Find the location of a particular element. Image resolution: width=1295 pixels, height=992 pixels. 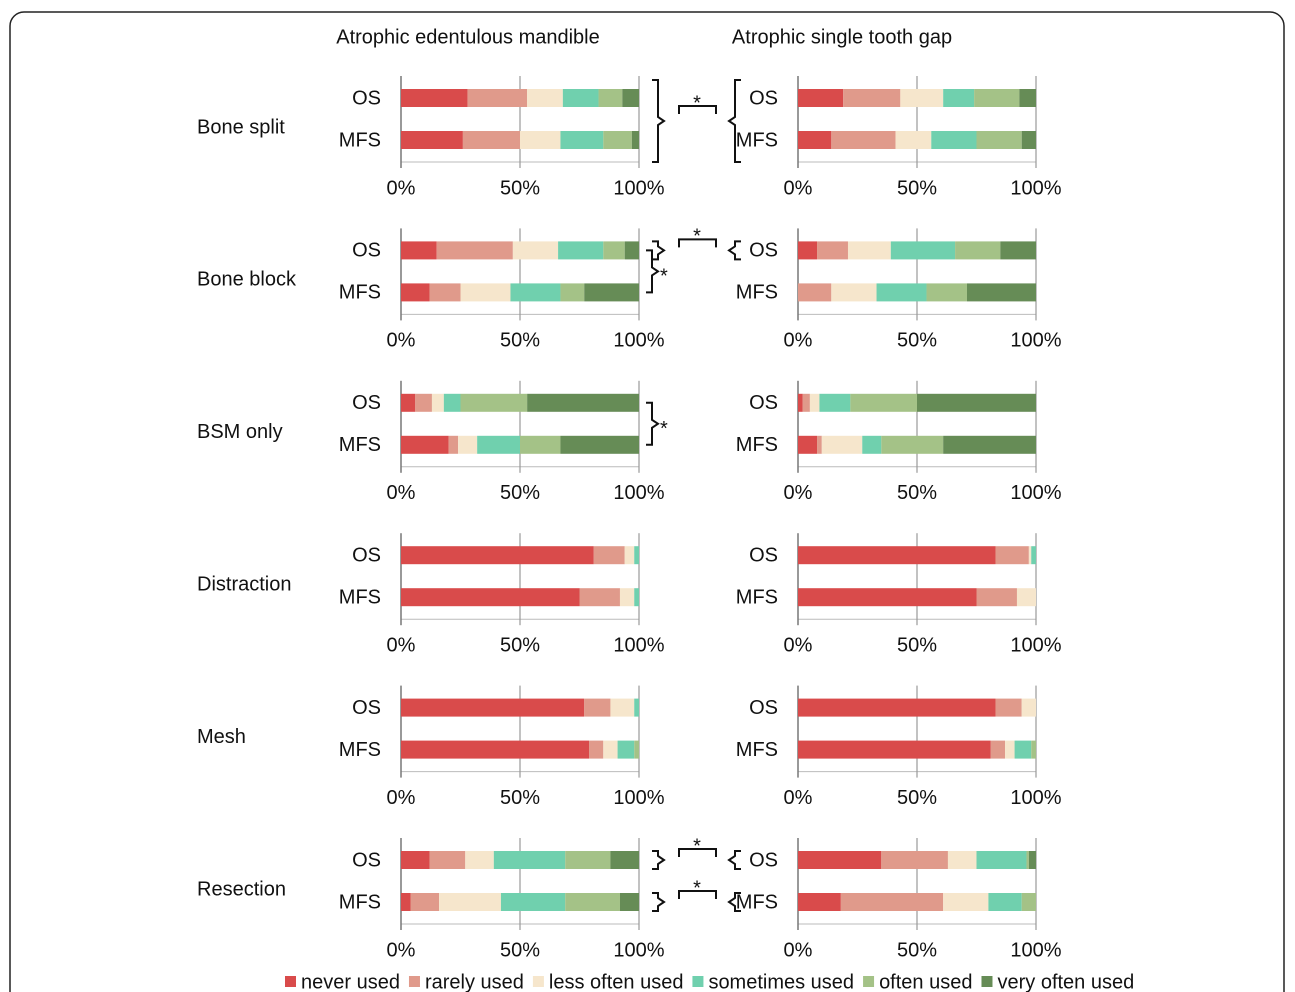

significance-connector is located at coordinates (697, 243).